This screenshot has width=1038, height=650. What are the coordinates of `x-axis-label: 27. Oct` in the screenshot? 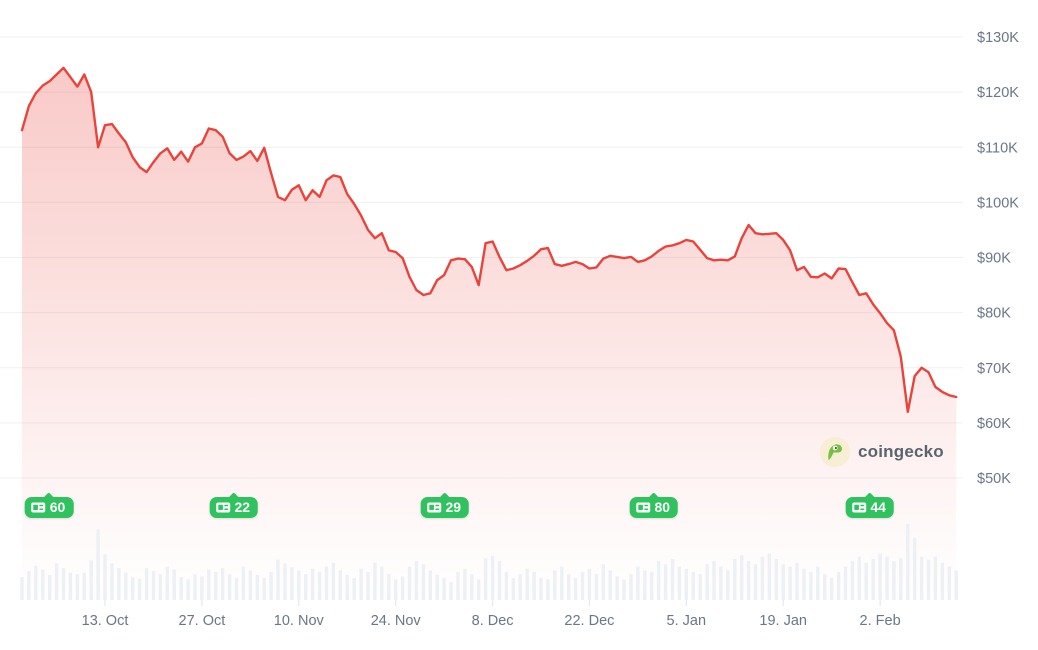 It's located at (202, 621).